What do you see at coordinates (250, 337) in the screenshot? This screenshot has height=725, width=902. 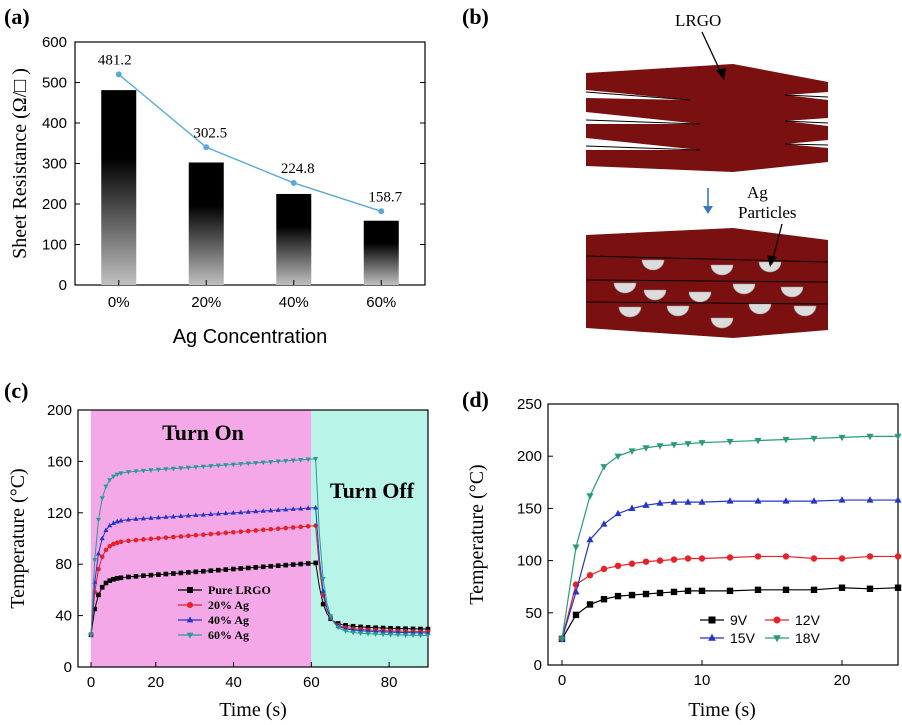 I see `chart-a-xlabel: Ag Concentration` at bounding box center [250, 337].